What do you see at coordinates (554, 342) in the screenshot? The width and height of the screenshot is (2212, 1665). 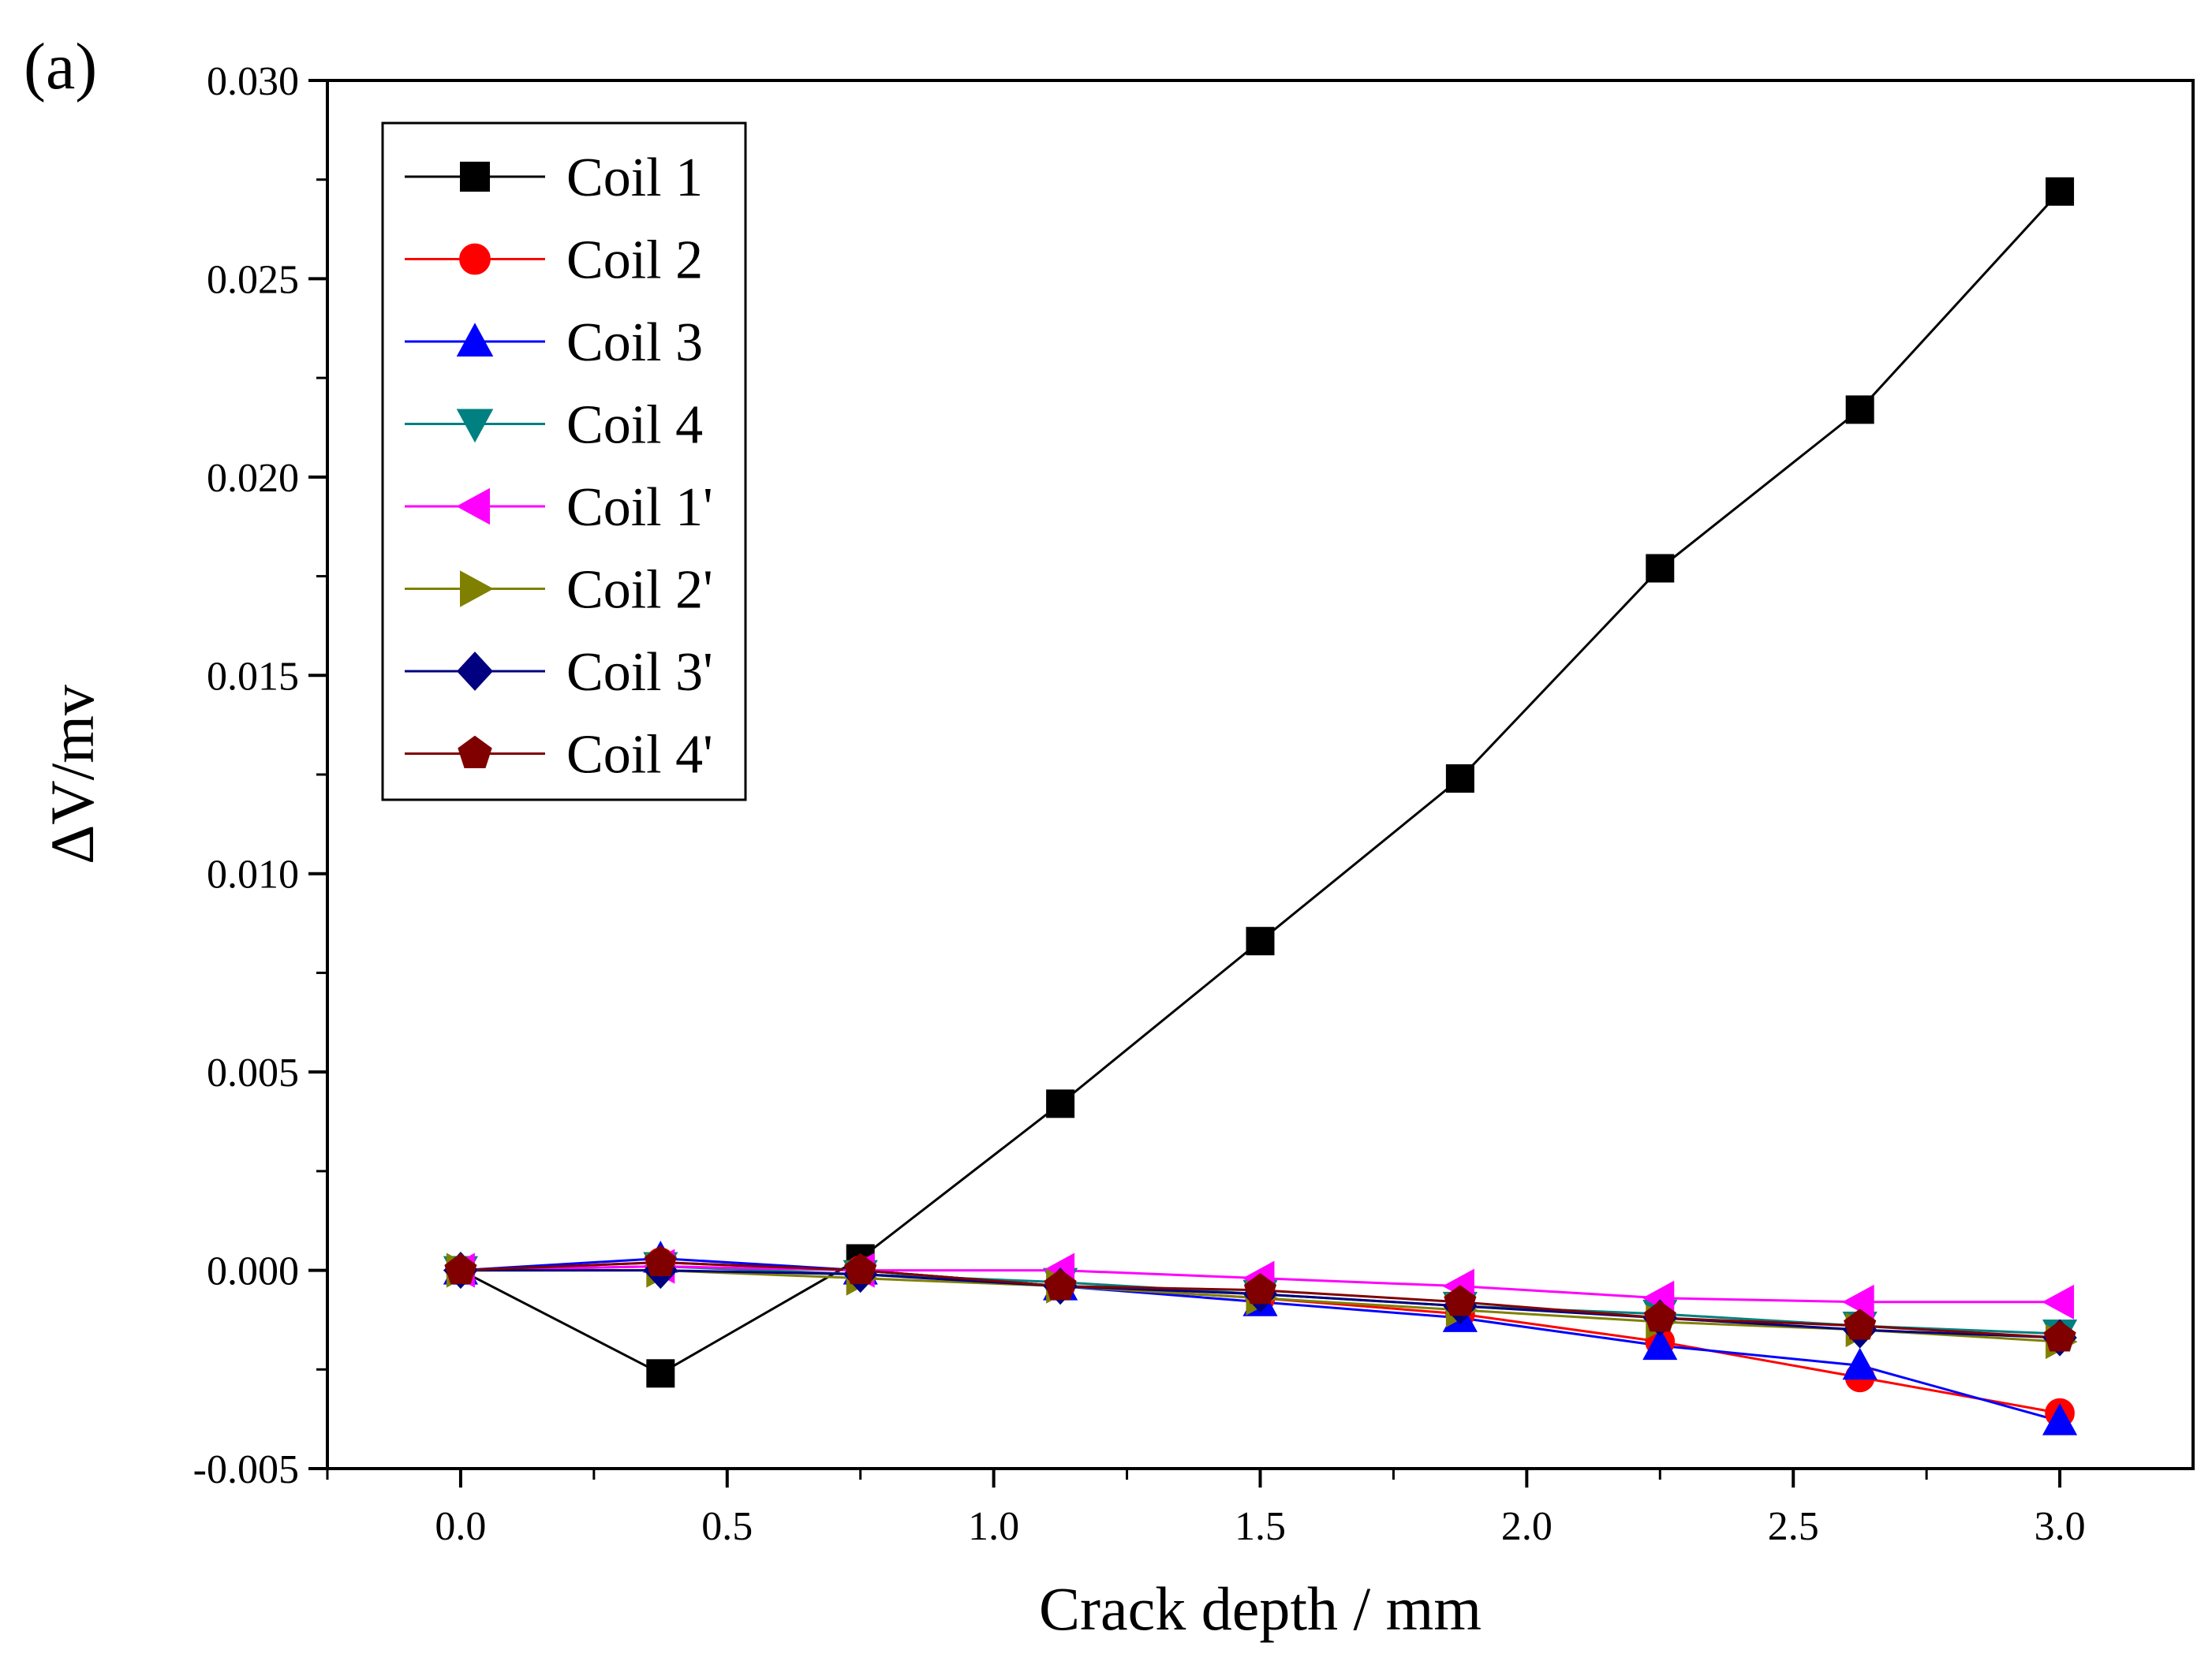 I see `legend-item: Coil 3` at bounding box center [554, 342].